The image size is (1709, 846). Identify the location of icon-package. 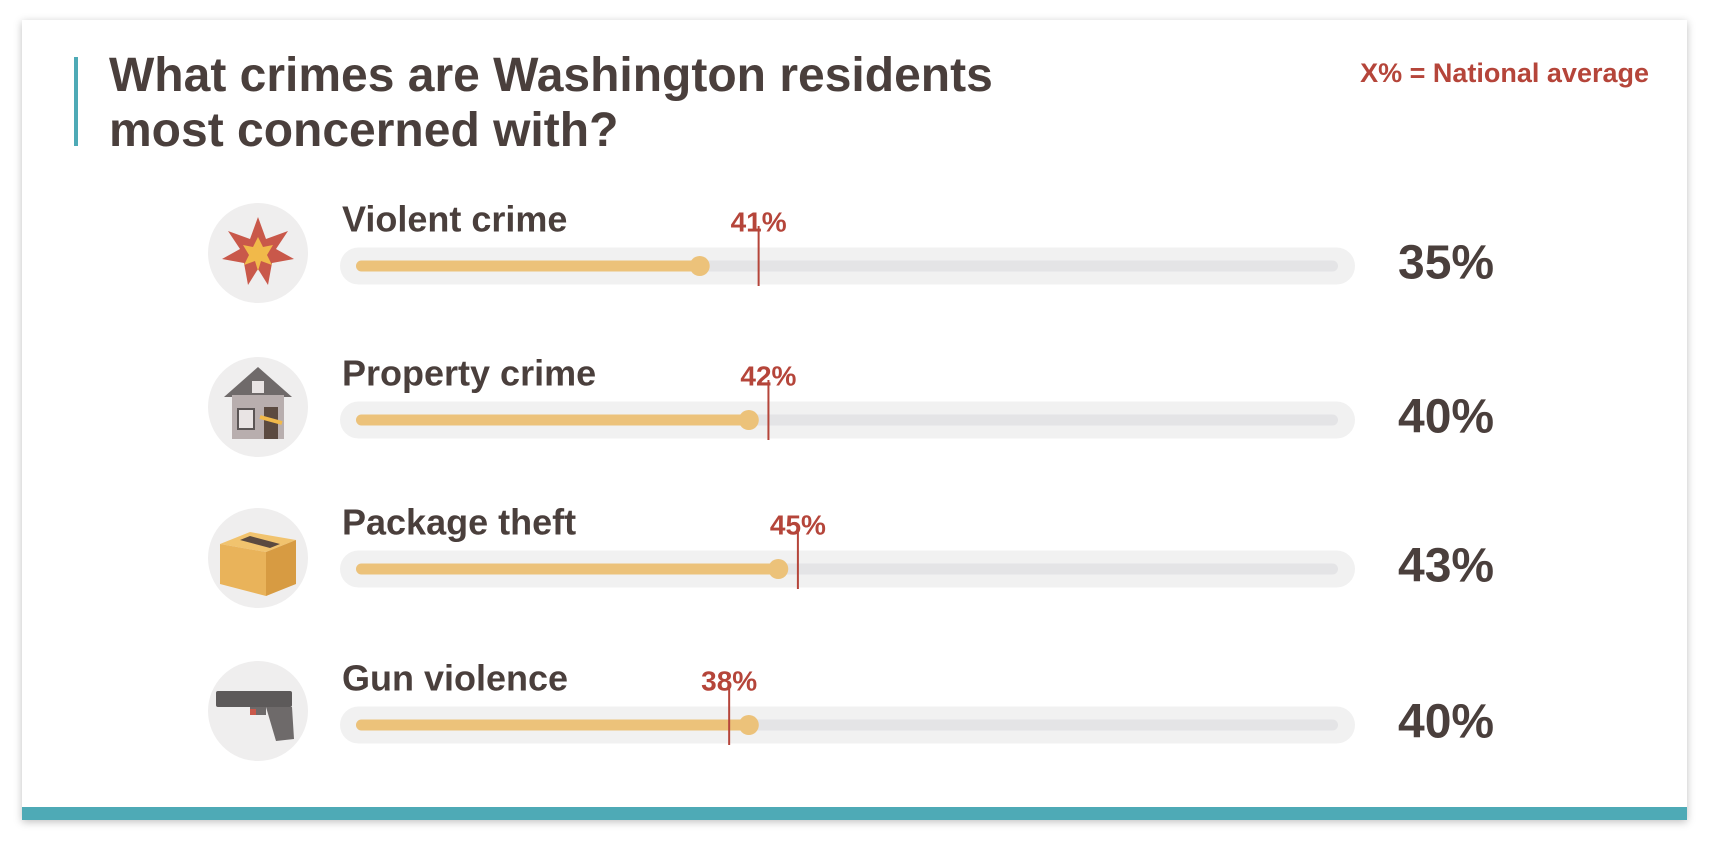
(258, 558).